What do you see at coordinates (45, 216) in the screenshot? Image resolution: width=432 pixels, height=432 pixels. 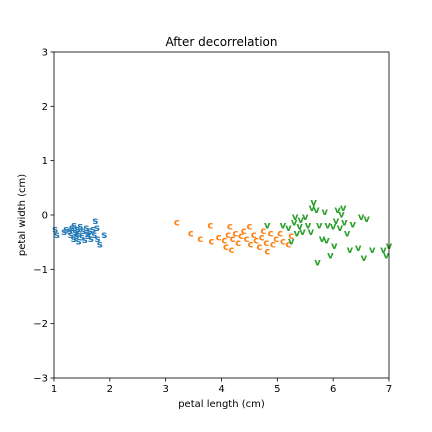 I see `y-tick-label: 0` at bounding box center [45, 216].